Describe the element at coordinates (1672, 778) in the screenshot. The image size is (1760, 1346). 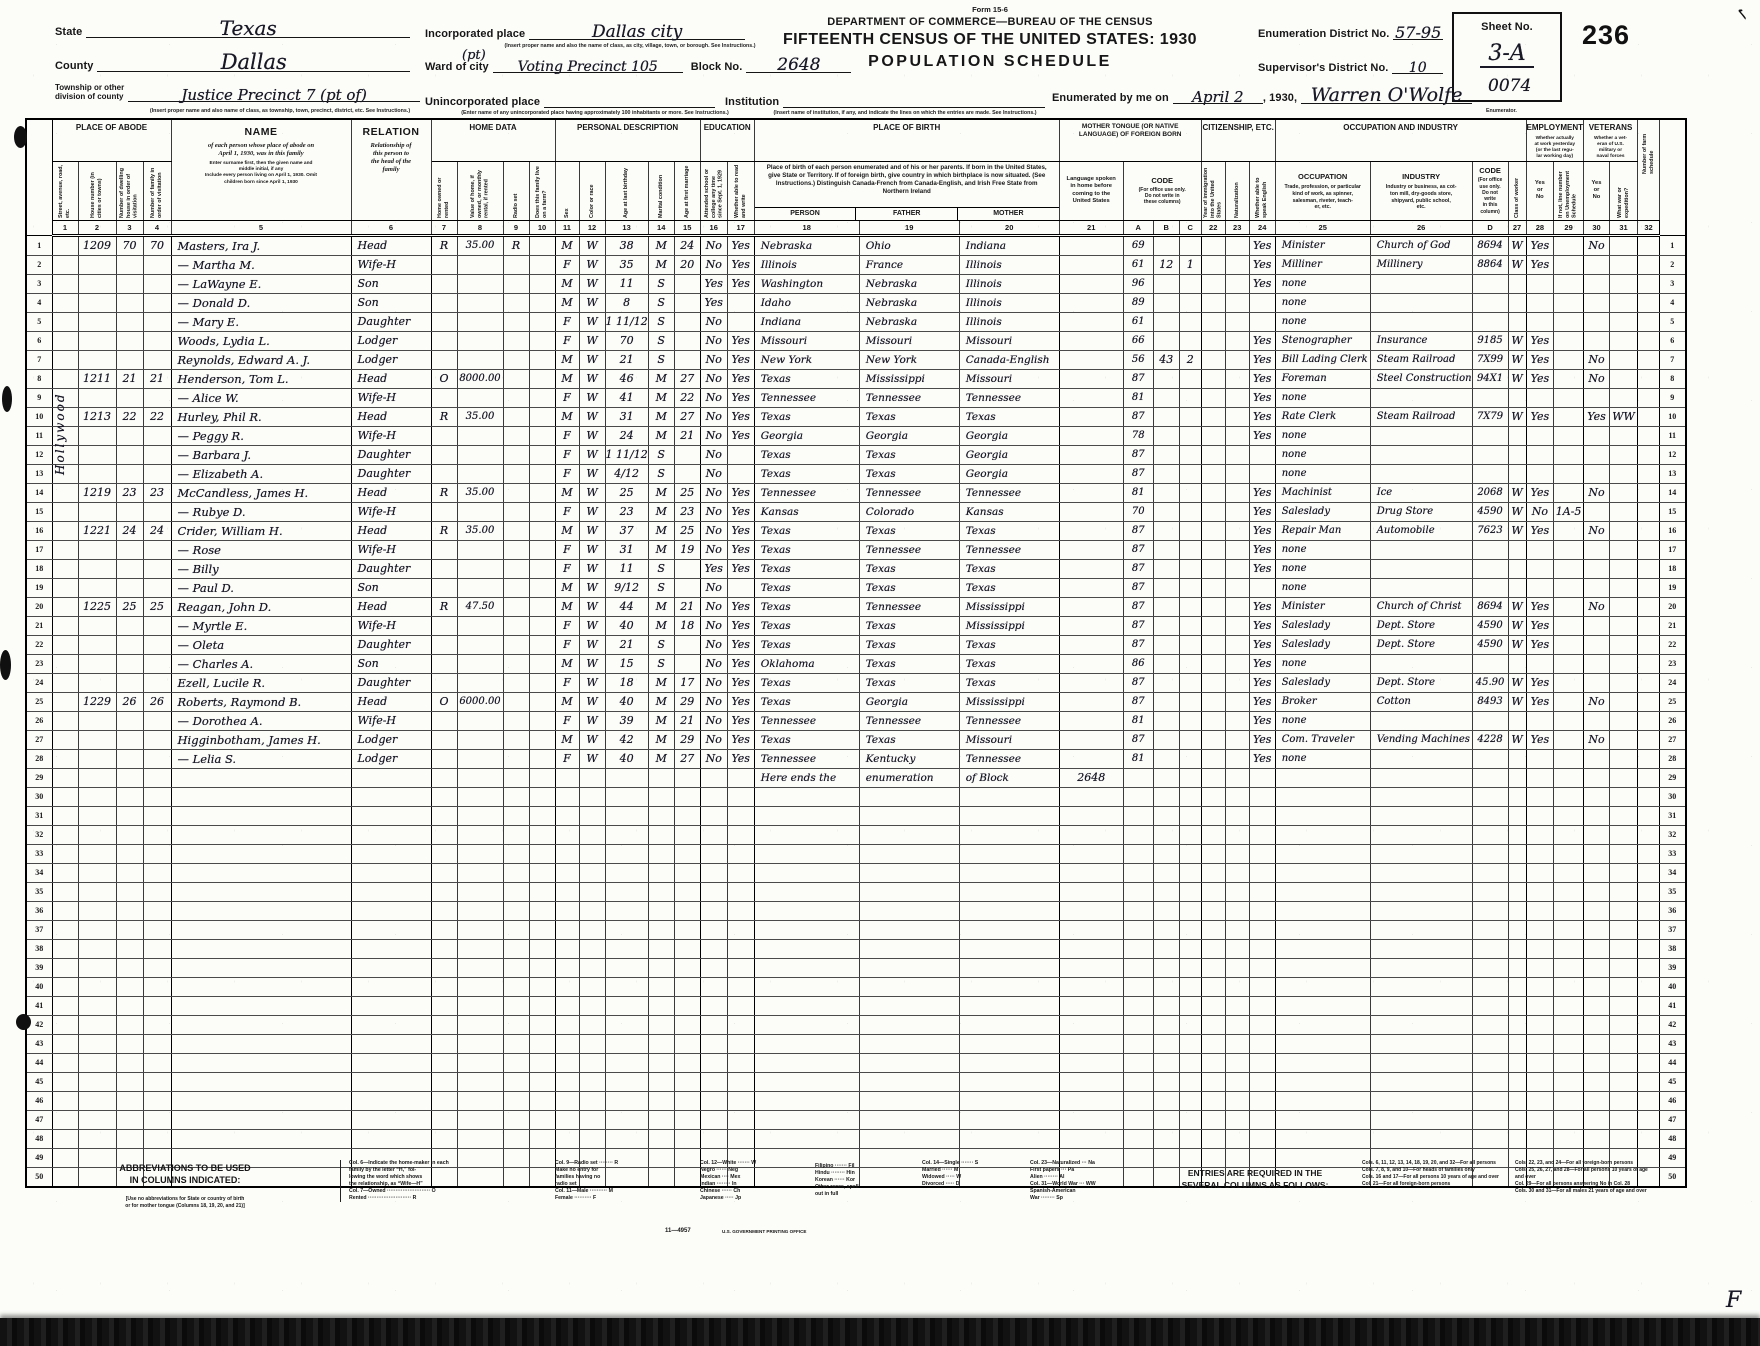
I see `row-number-right: 29` at that location.